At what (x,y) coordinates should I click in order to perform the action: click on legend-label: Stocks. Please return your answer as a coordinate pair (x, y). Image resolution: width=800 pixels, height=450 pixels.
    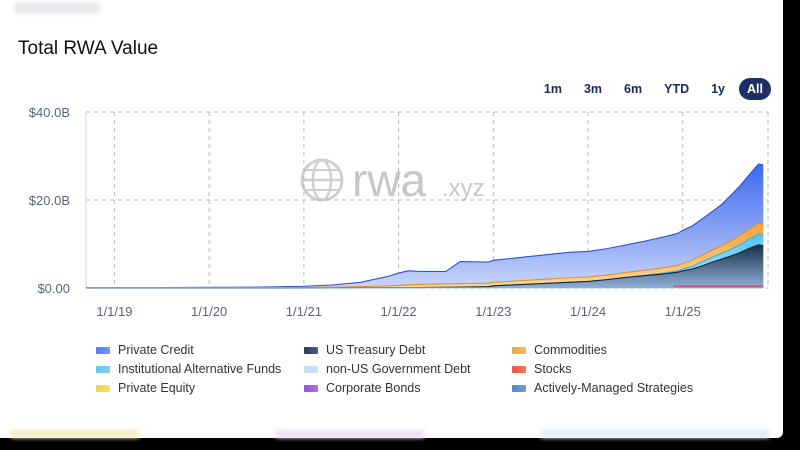
    Looking at the image, I should click on (553, 369).